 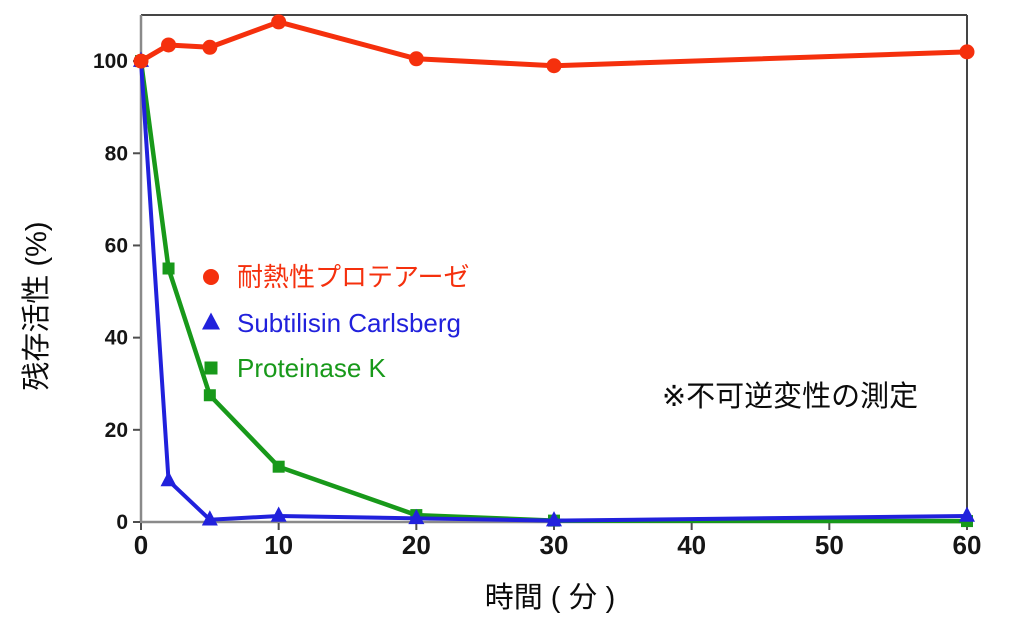 I want to click on legend-marker-subtilisin-carlsberg, so click(x=211, y=321).